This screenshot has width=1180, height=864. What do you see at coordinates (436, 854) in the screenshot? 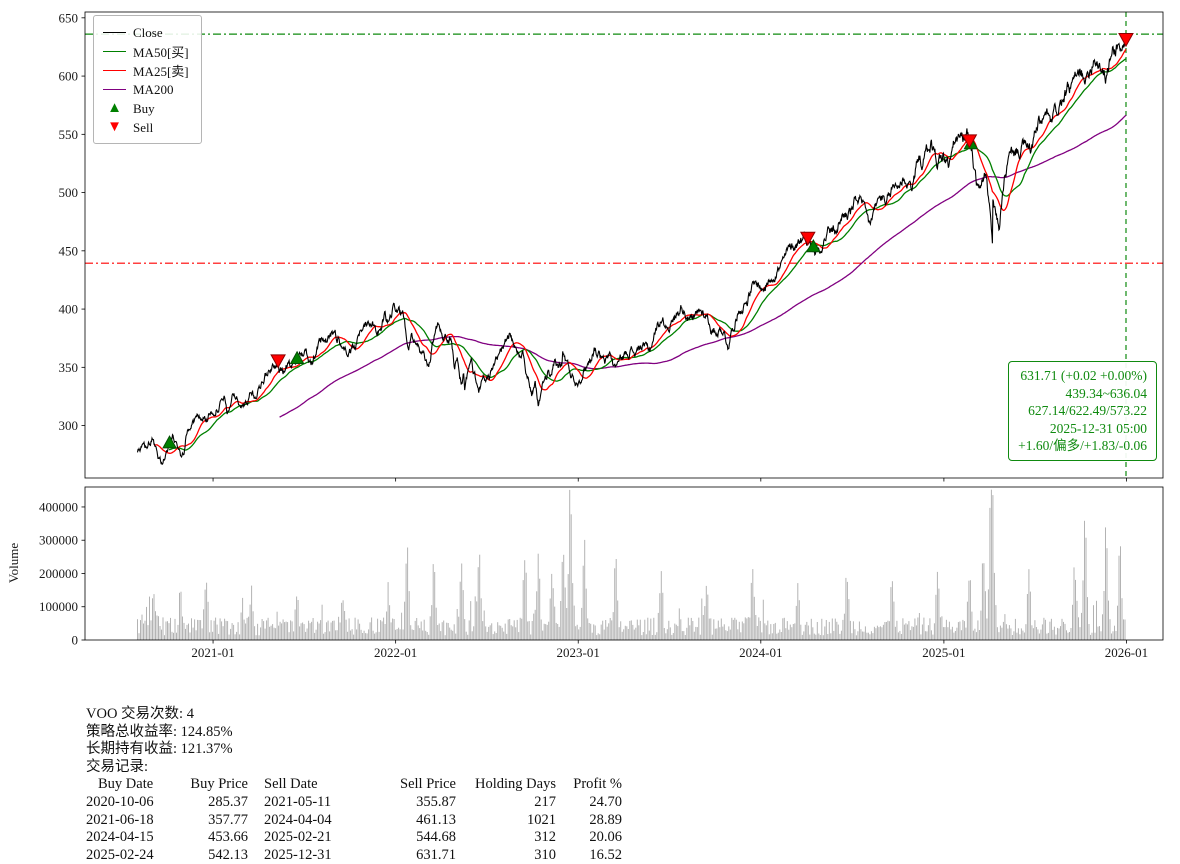
I see `trade-cell: 631.71` at bounding box center [436, 854].